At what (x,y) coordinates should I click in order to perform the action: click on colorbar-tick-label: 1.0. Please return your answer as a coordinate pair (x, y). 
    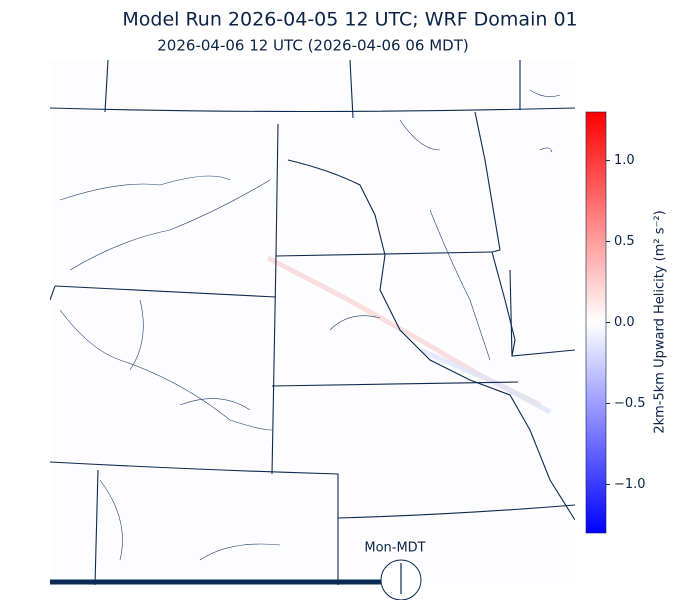
    Looking at the image, I should click on (624, 160).